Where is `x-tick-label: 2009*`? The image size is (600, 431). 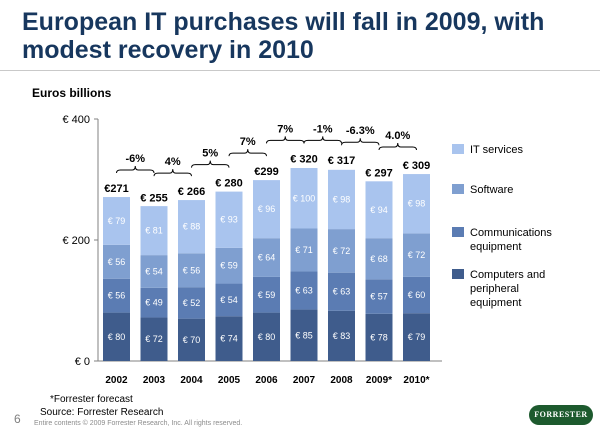 x-tick-label: 2009* is located at coordinates (379, 380).